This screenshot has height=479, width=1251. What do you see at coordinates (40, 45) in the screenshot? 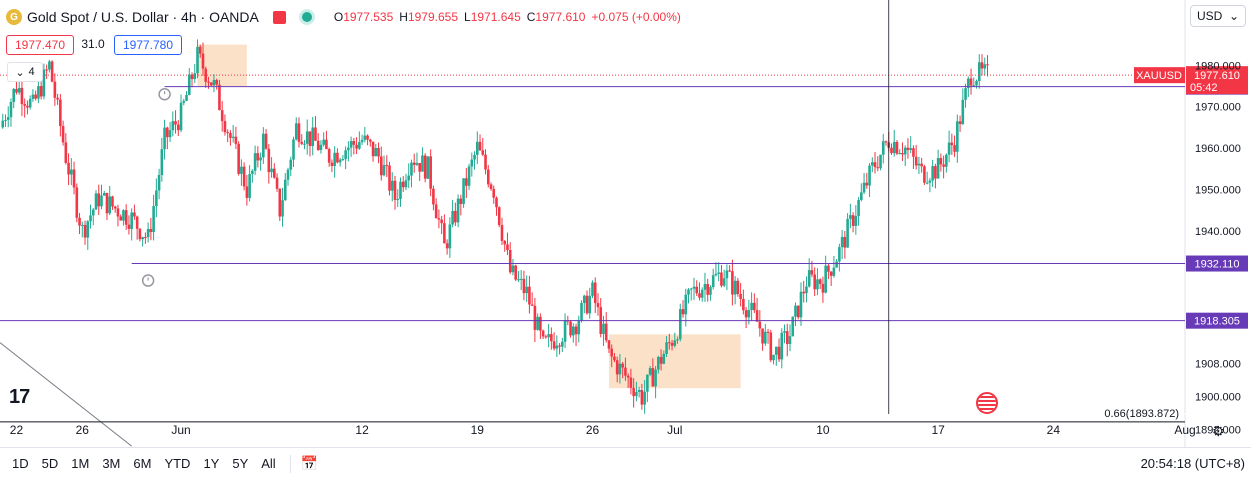
I see `sell-price-button: 1977.470` at bounding box center [40, 45].